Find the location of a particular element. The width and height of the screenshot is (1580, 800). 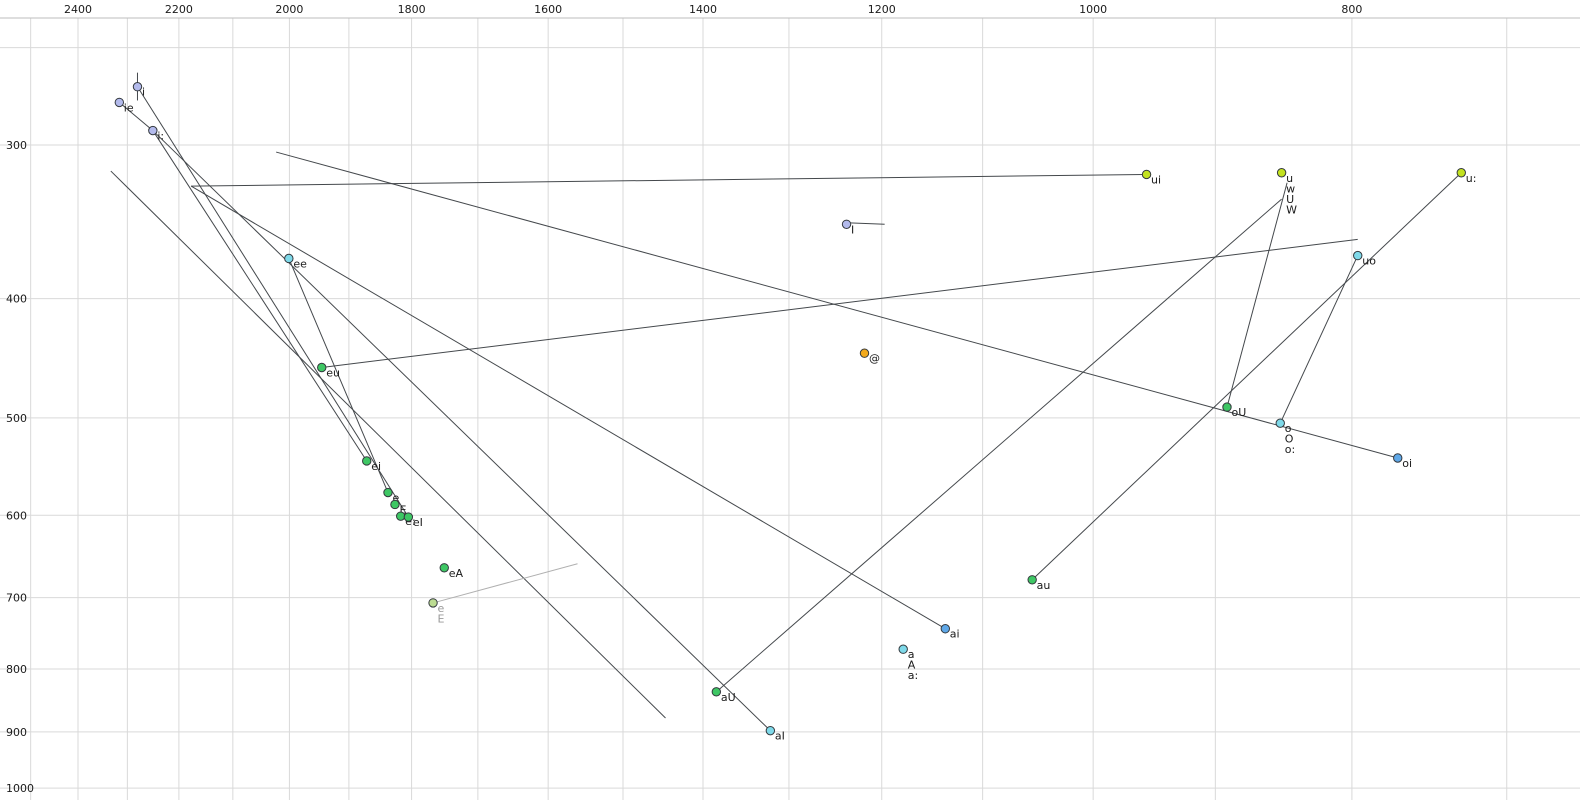

point-label: W is located at coordinates (1291, 209).